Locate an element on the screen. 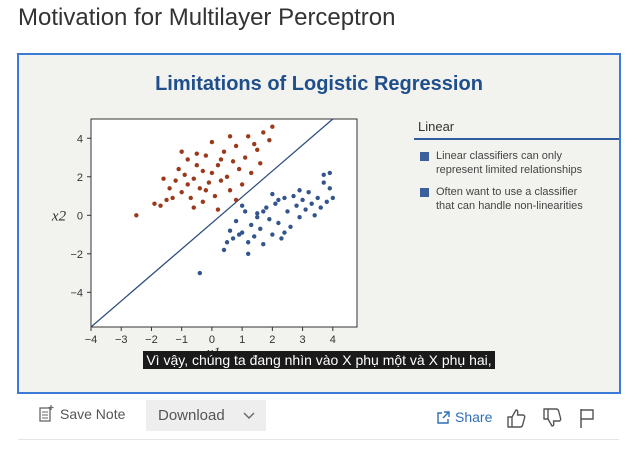  x-tick-label: 0 is located at coordinates (212, 340).